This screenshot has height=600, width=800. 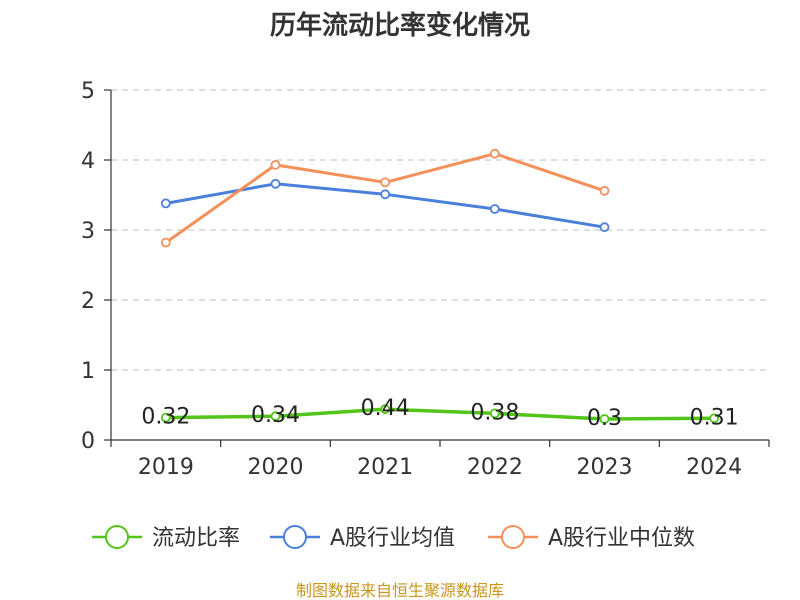 I want to click on x-tick-label: 2019, so click(x=166, y=467).